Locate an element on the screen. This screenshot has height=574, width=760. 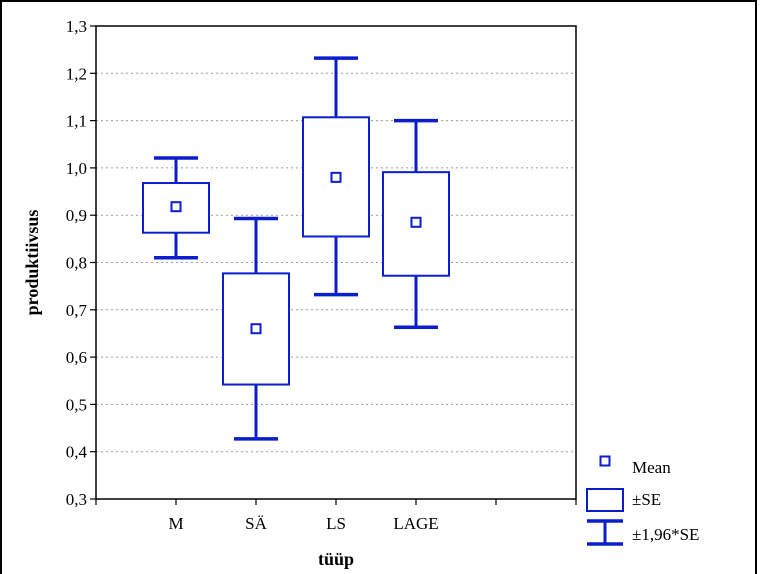
legend-label: Mean is located at coordinates (651, 467).